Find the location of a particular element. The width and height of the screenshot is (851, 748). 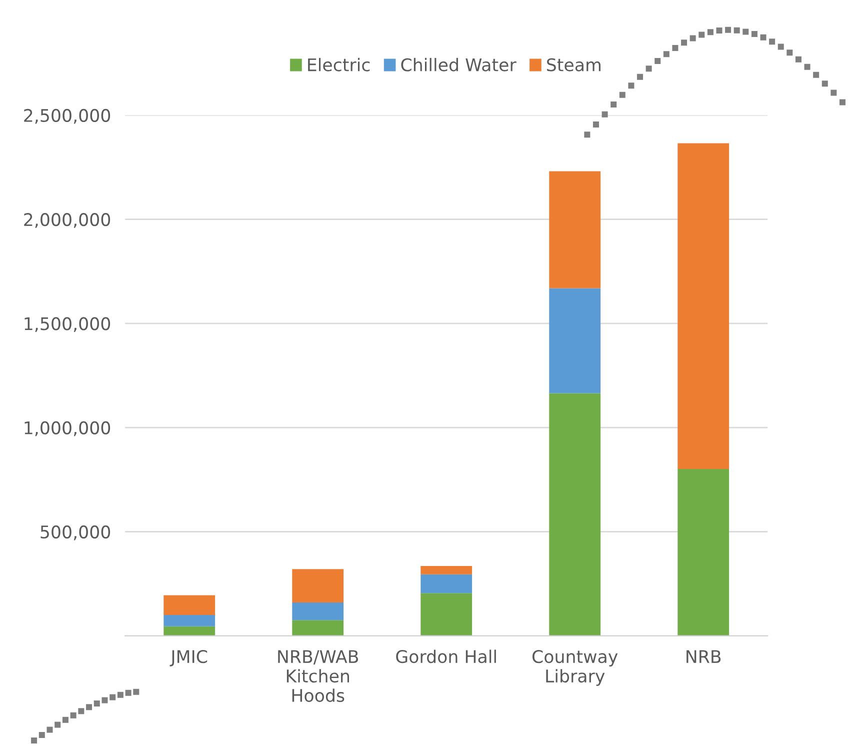

legend-label: Steam is located at coordinates (573, 65).